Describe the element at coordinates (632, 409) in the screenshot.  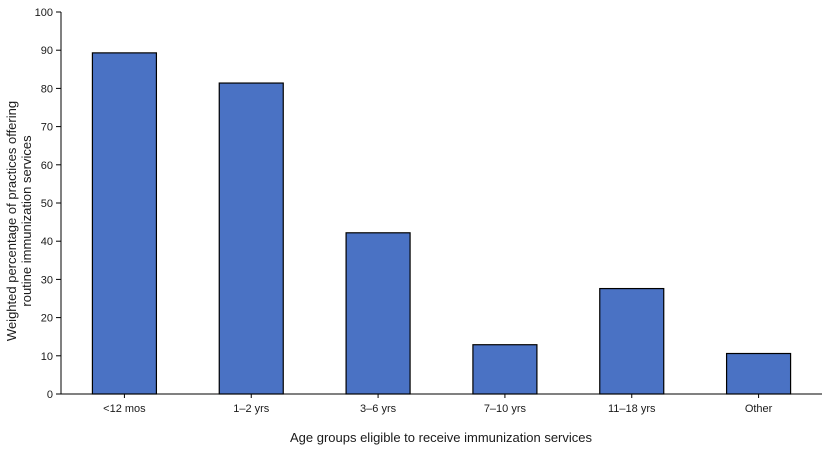
I see `x-tick-label: 11–18 yrs` at that location.